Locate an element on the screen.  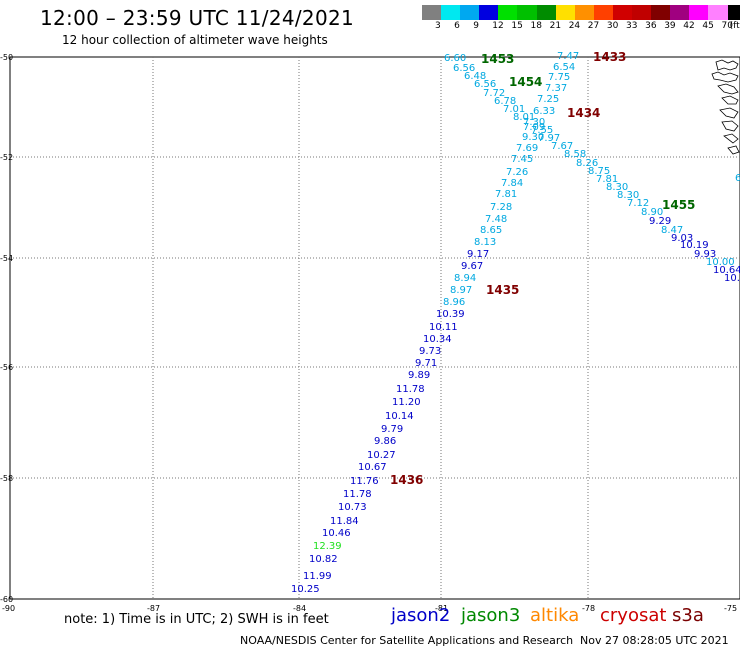
pass-time-label: 1454 is located at coordinates (525, 82).